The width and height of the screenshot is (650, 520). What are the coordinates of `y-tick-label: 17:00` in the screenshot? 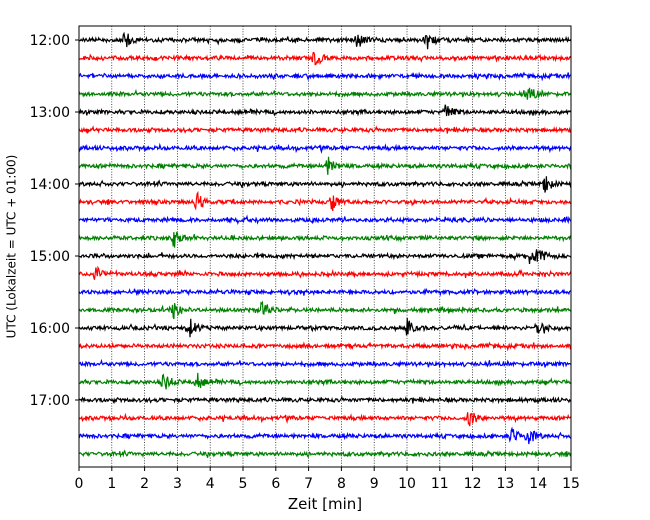 It's located at (50, 401).